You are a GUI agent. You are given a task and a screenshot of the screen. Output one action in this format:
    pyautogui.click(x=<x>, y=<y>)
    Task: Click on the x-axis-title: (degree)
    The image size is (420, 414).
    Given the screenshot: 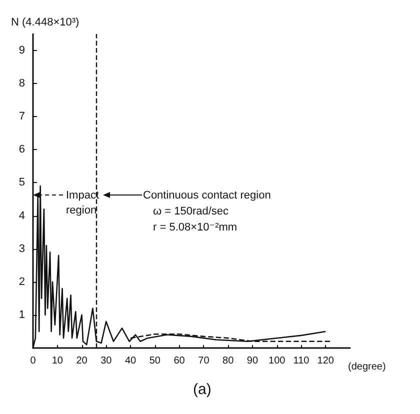 What is the action you would take?
    pyautogui.click(x=367, y=367)
    